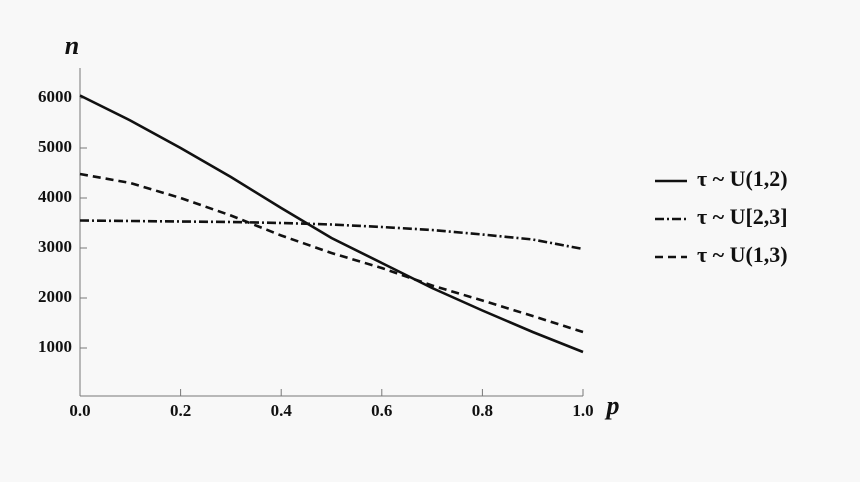  What do you see at coordinates (282, 410) in the screenshot?
I see `x-tick-label: 0.4` at bounding box center [282, 410].